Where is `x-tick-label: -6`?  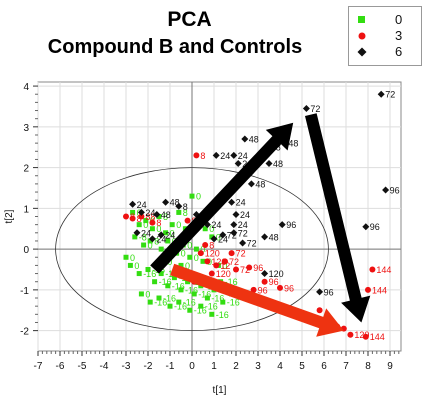
x-tick-label: -6 is located at coordinates (60, 366).